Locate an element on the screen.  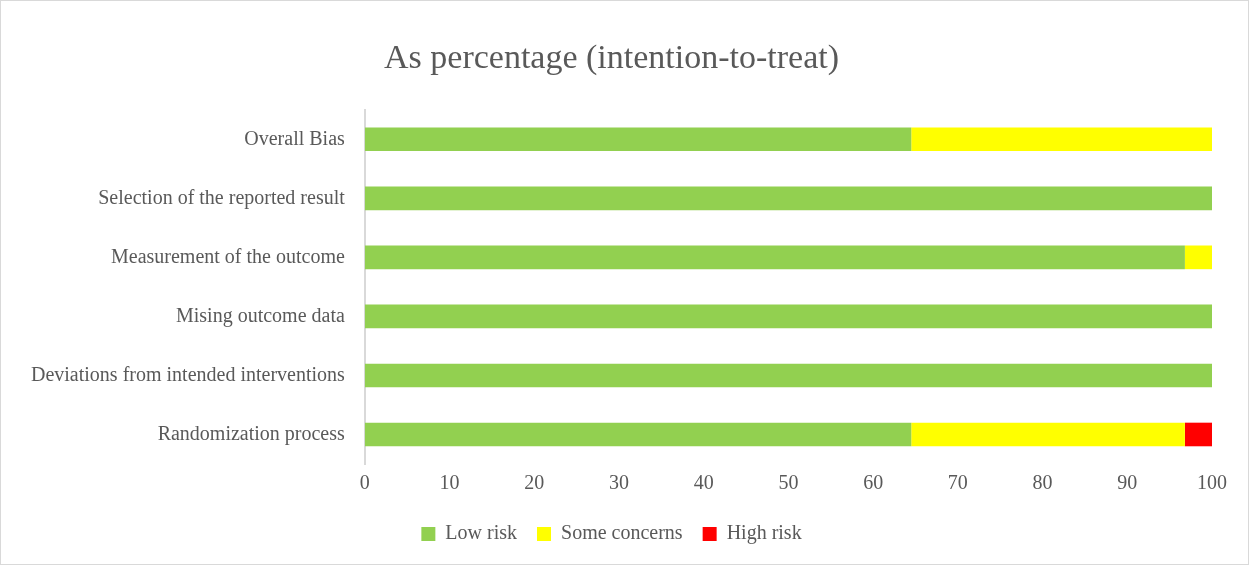
legend-label: High risk is located at coordinates (764, 533).